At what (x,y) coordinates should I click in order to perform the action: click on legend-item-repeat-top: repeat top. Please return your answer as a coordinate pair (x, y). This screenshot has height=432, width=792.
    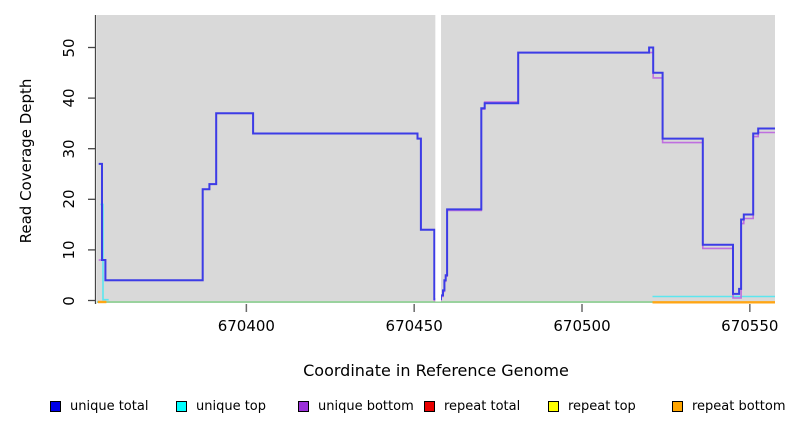
    Looking at the image, I should click on (592, 406).